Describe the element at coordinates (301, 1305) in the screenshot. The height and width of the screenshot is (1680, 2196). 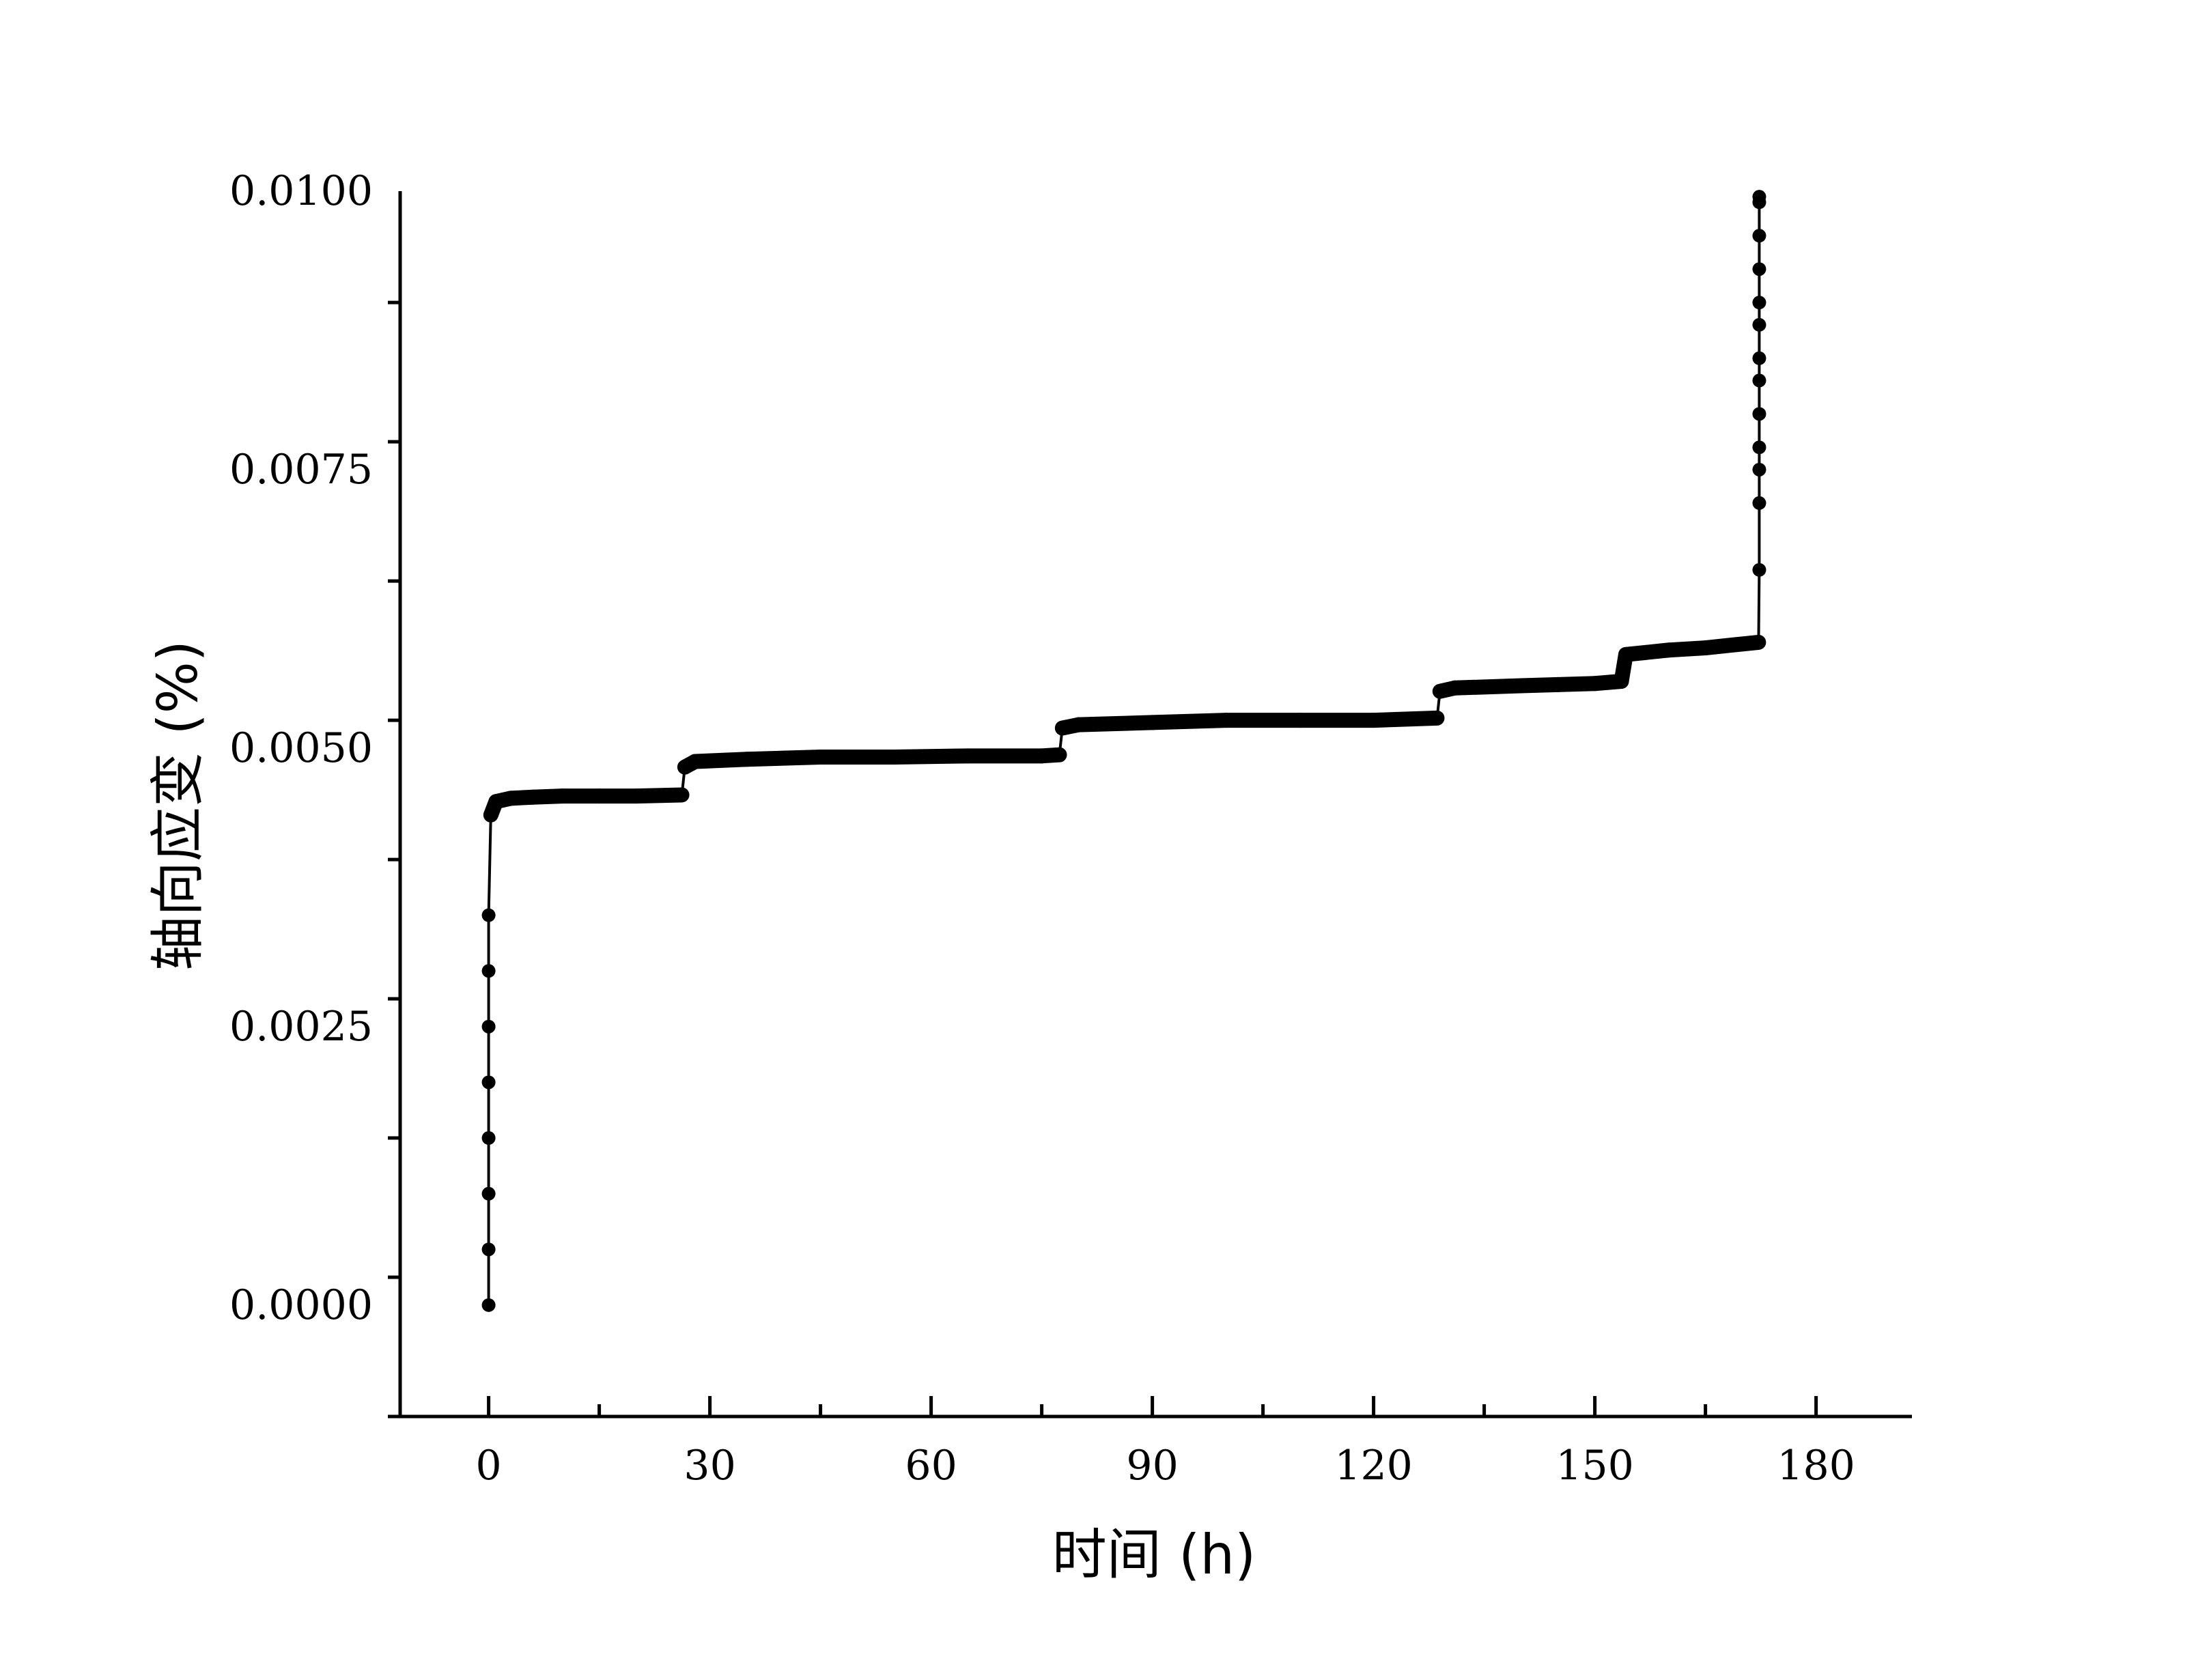
I see `y-tick-label: 0.0000` at that location.